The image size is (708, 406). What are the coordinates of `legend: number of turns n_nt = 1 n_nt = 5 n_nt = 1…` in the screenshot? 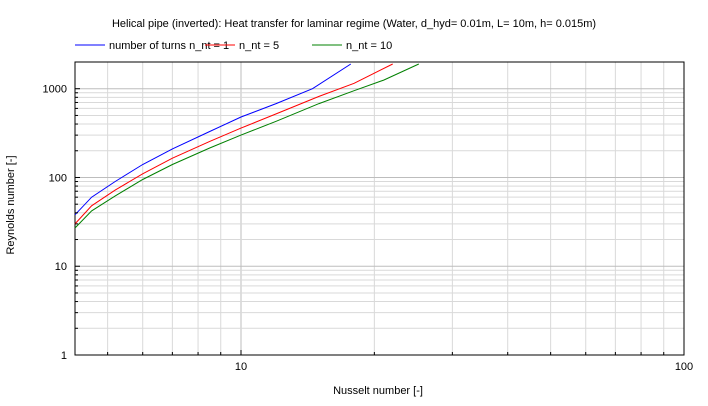 It's located at (233, 46).